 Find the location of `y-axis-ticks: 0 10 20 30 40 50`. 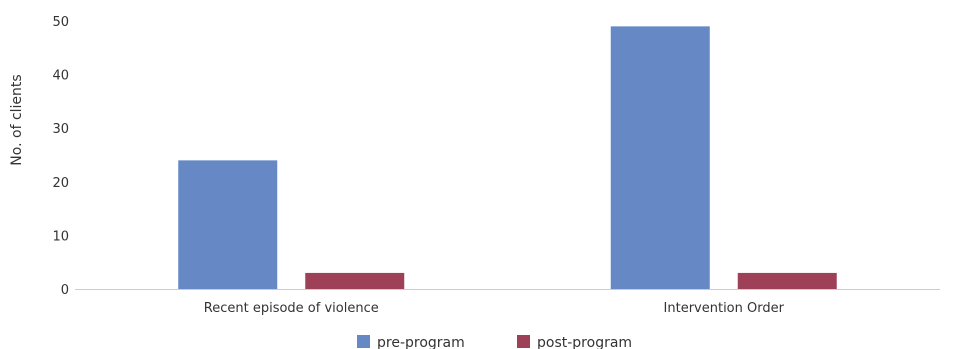

y-axis-ticks: 0 10 20 30 40 50 is located at coordinates (60, 156).